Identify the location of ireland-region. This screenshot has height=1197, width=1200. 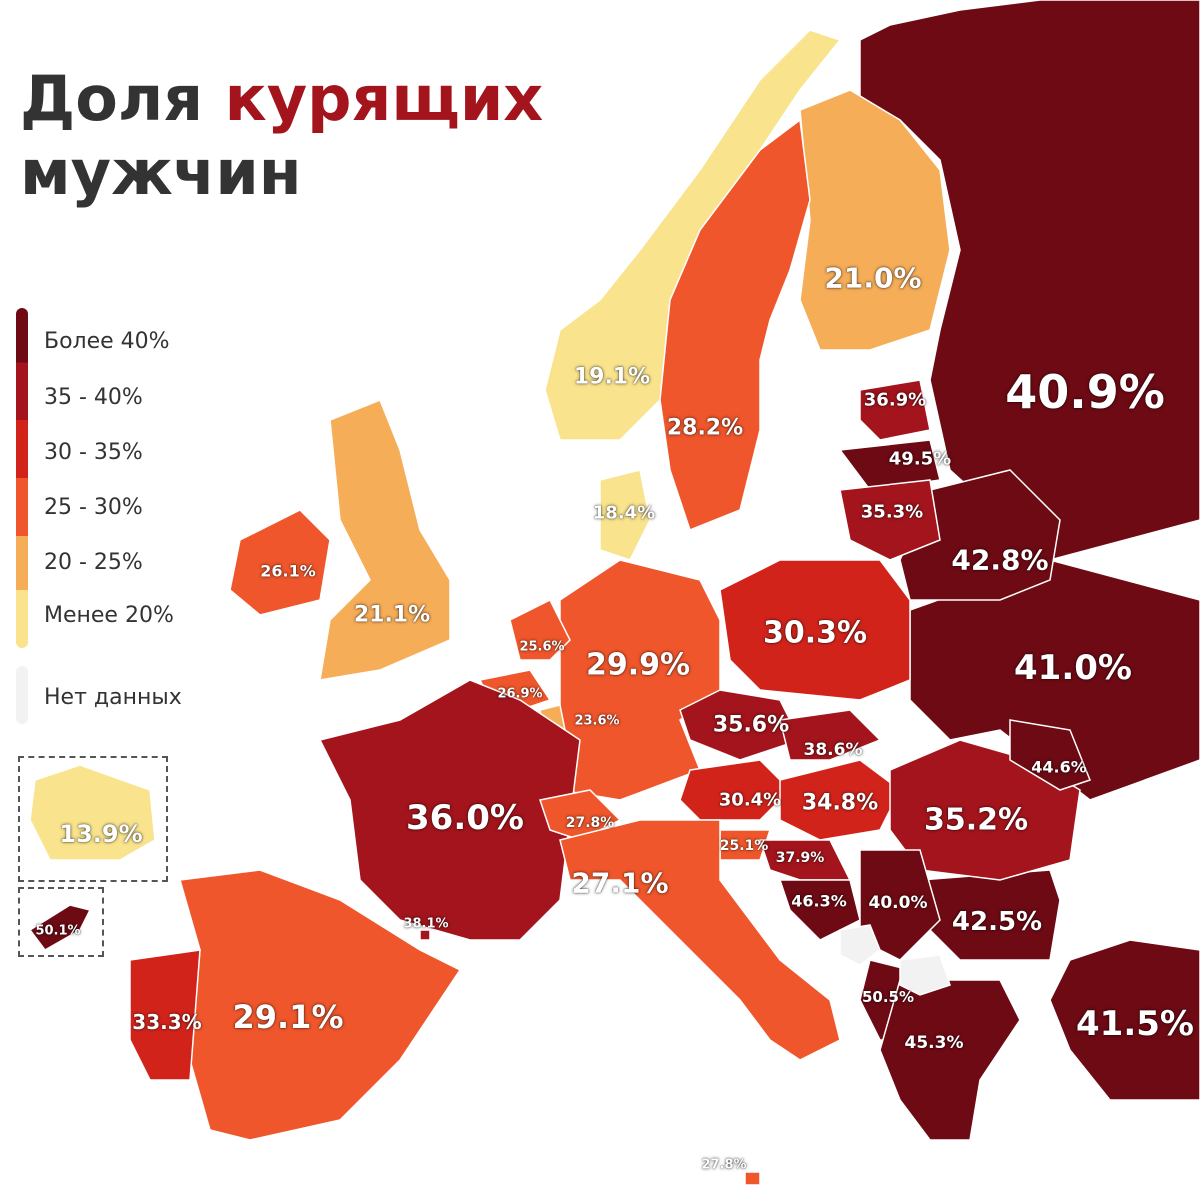
(280, 562).